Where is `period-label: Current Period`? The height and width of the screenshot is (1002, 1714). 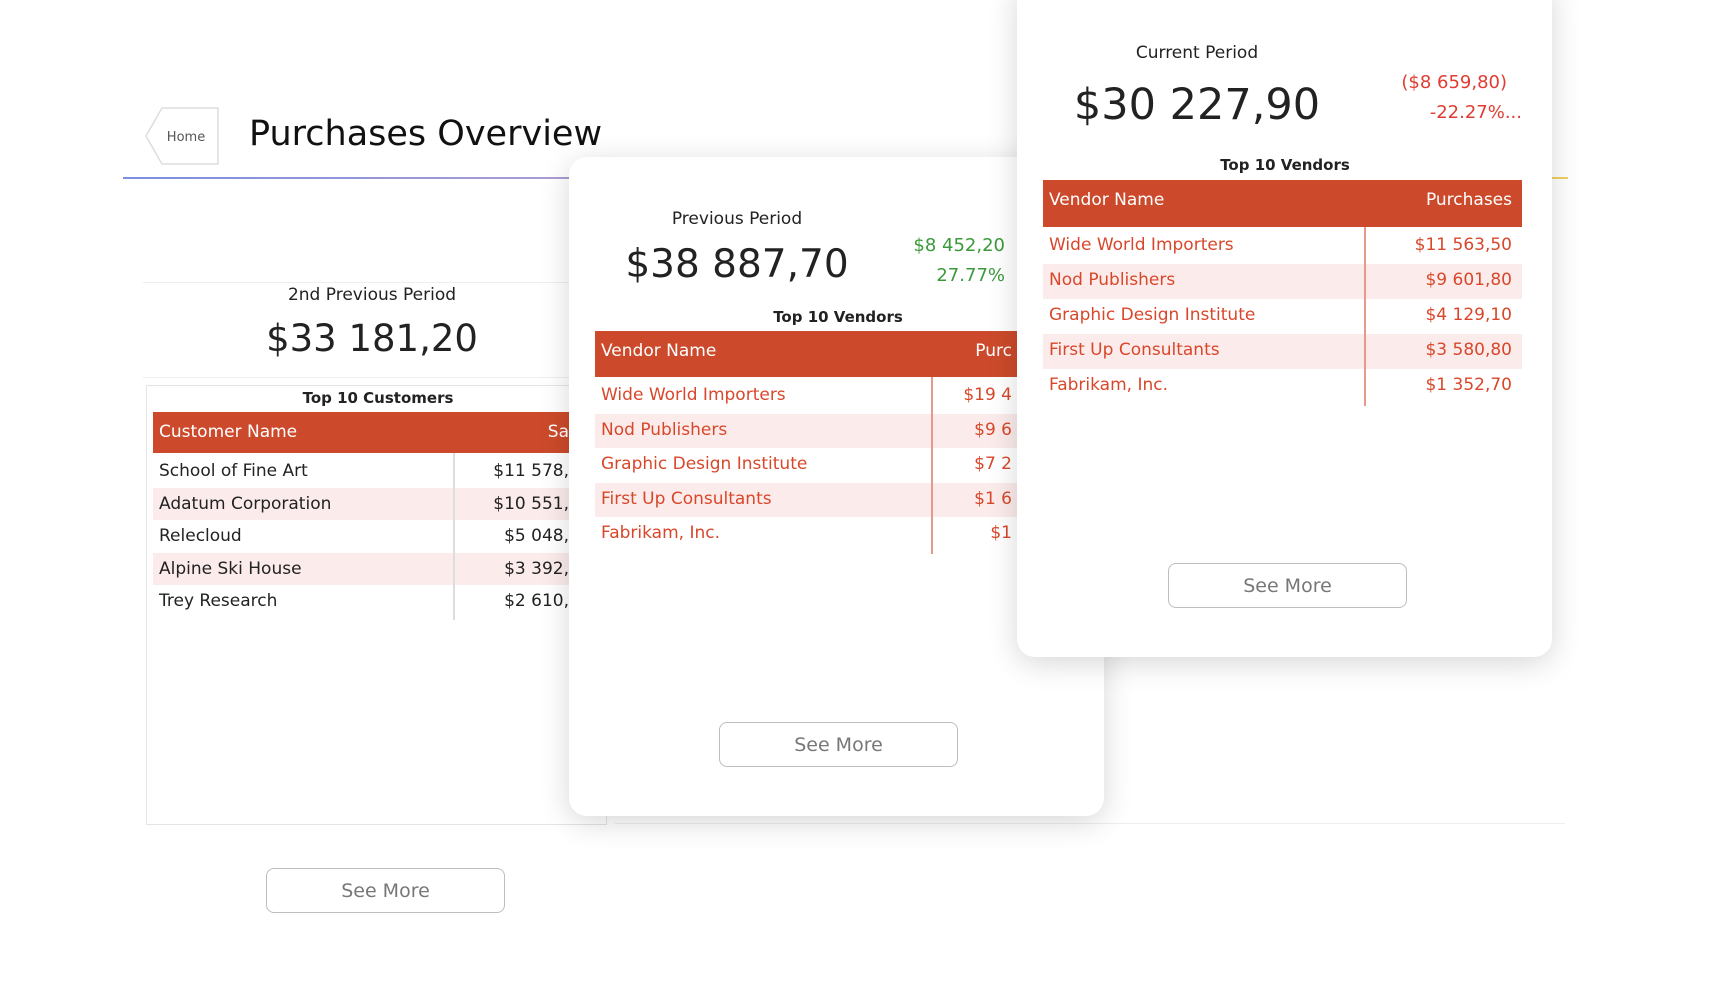 period-label: Current Period is located at coordinates (1197, 53).